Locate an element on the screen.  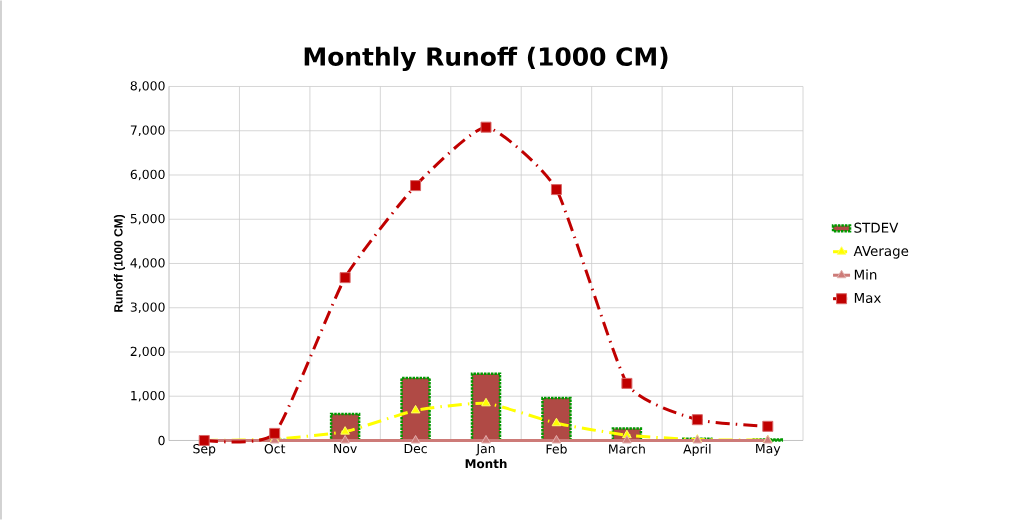
y-axis-title: Runoff (1000 CM) is located at coordinates (119, 263).